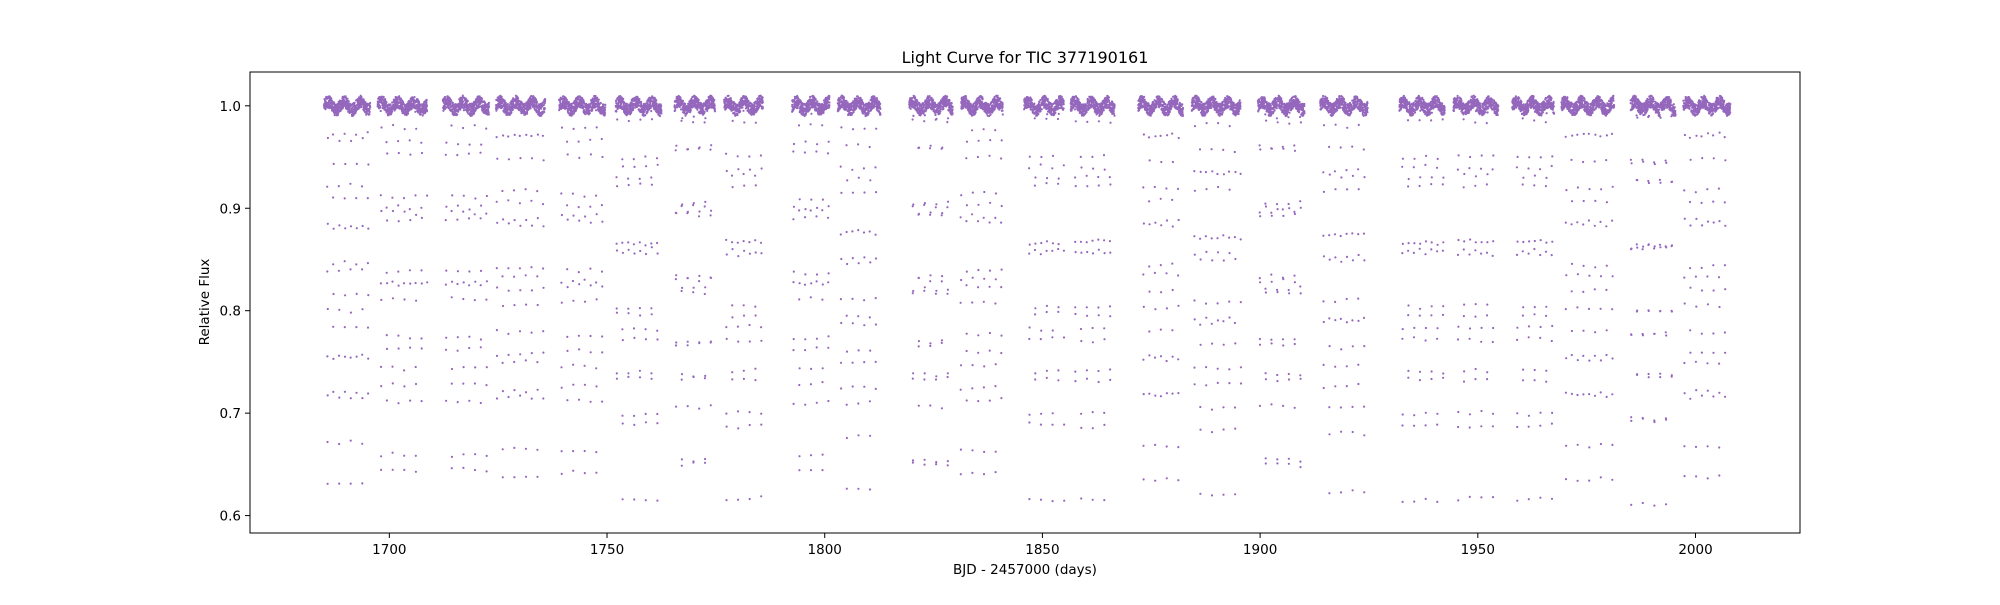 The height and width of the screenshot is (605, 2000). What do you see at coordinates (230, 414) in the screenshot?
I see `y-tick-label: 0.7` at bounding box center [230, 414].